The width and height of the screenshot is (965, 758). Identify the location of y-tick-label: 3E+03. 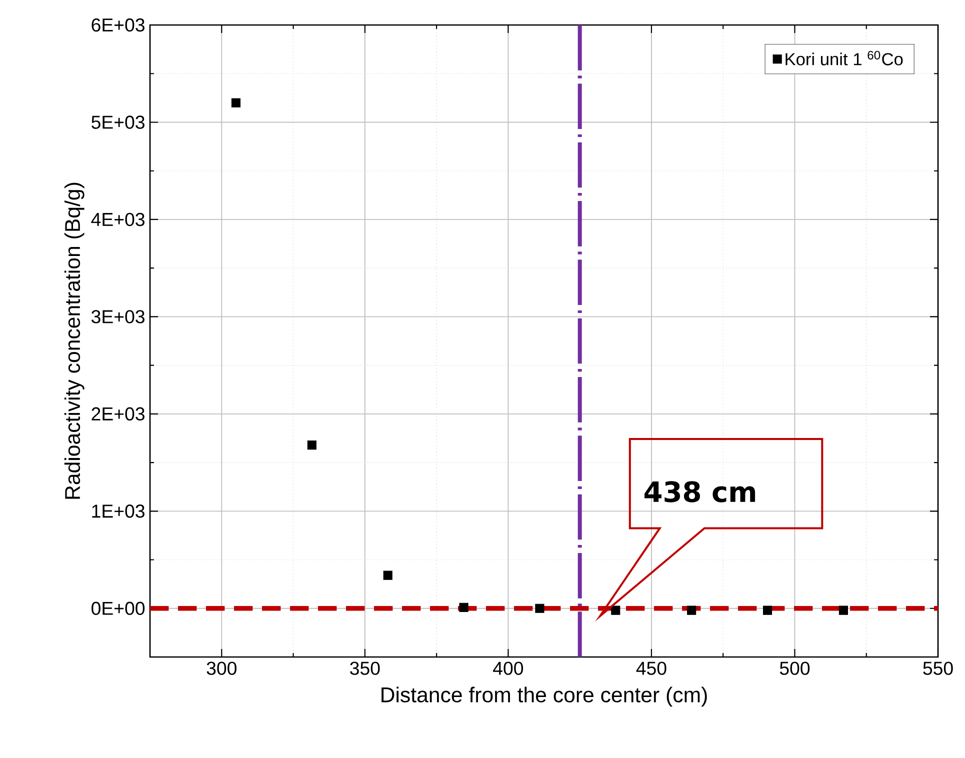
(118, 317).